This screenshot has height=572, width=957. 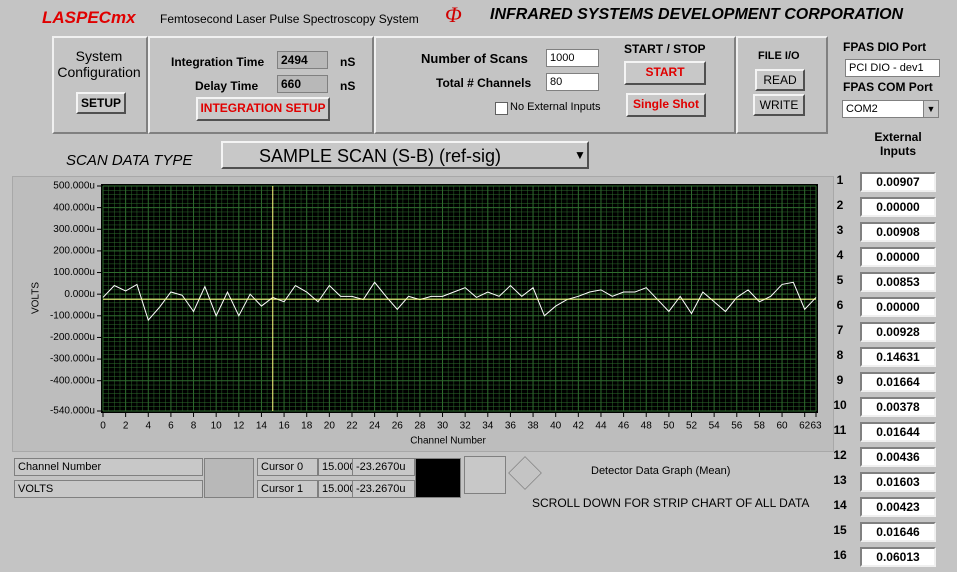 I want to click on scan-type-select: SAMPLE SCAN (S-B) (ref-sig), so click(x=405, y=155).